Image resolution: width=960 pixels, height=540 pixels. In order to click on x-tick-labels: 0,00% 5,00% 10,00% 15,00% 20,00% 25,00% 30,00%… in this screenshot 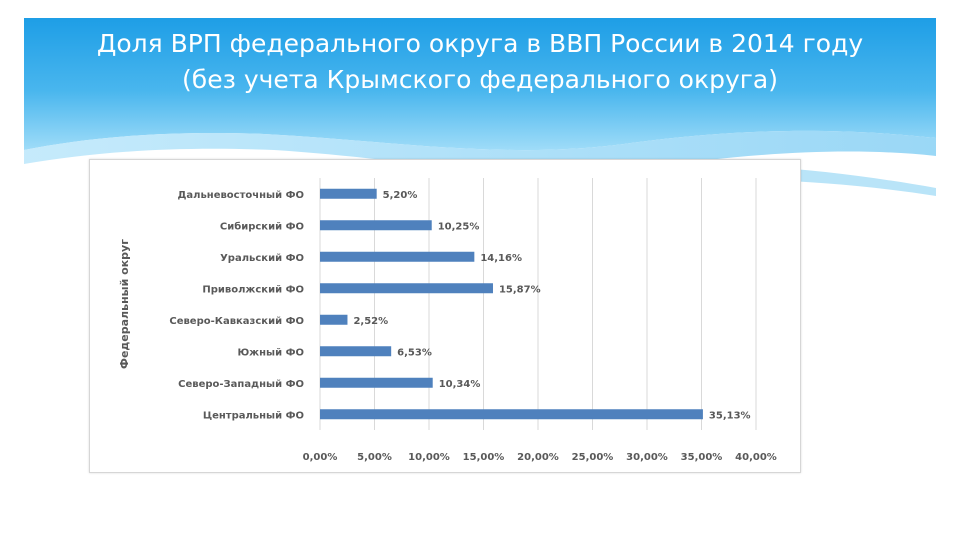, I will do `click(540, 457)`.